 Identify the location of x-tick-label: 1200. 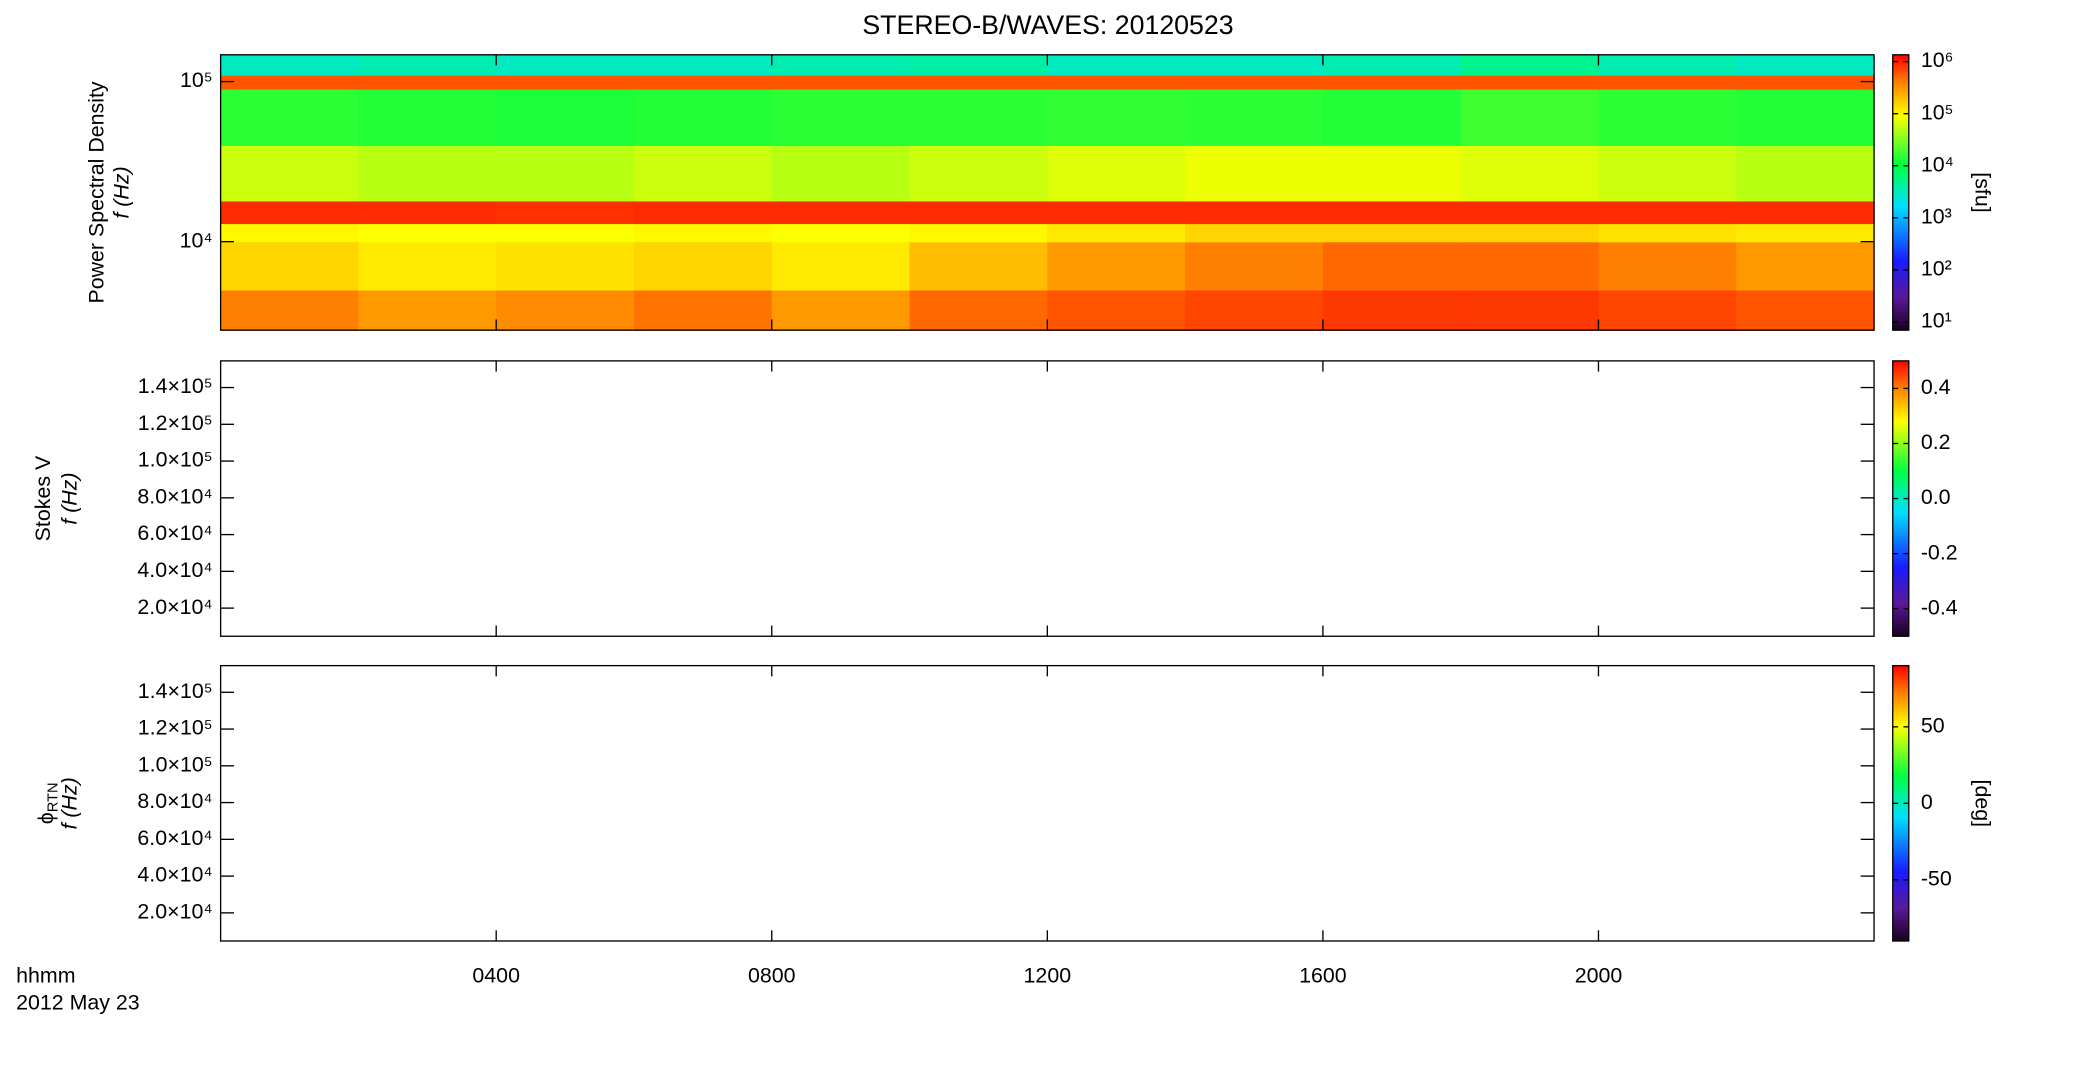
(1048, 976).